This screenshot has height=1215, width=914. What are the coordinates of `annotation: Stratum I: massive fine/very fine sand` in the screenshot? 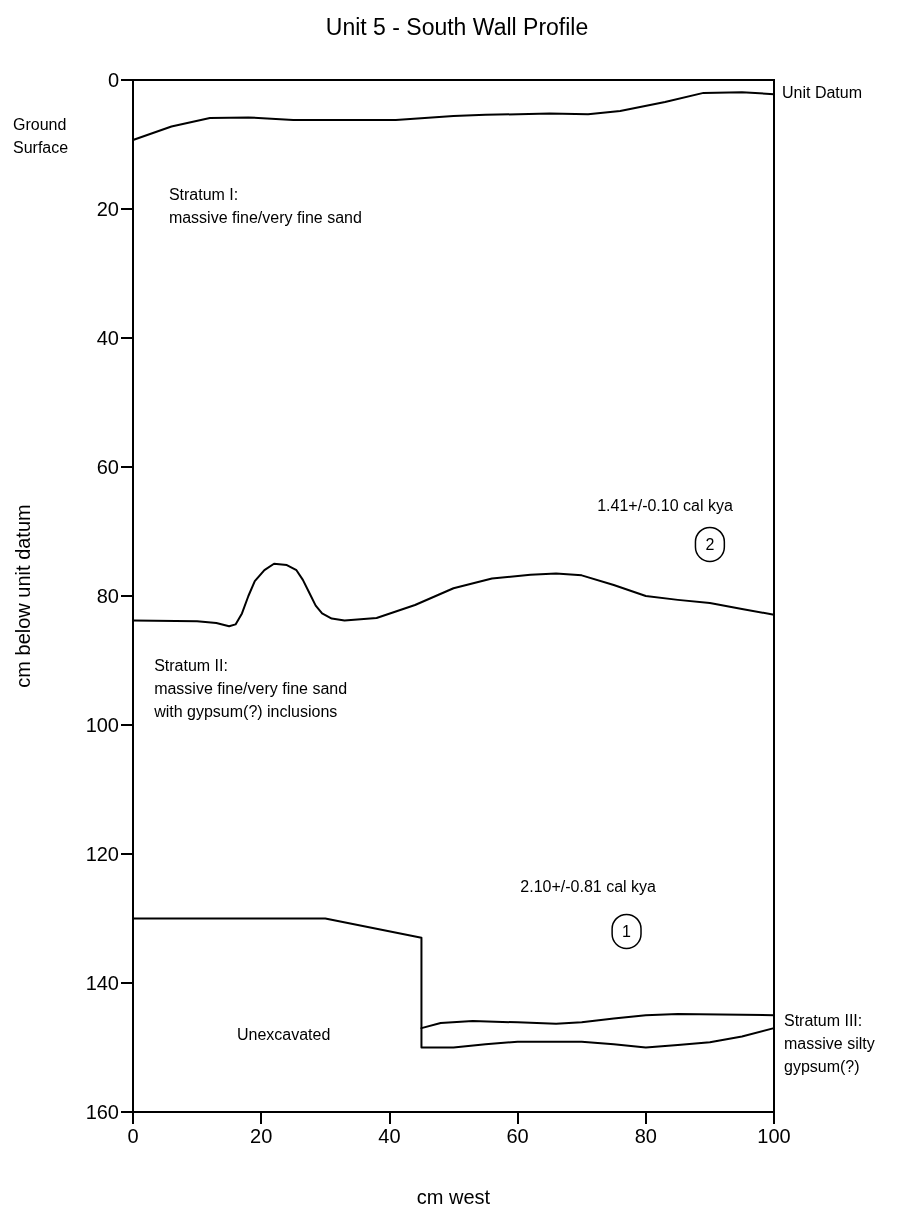 It's located at (265, 206).